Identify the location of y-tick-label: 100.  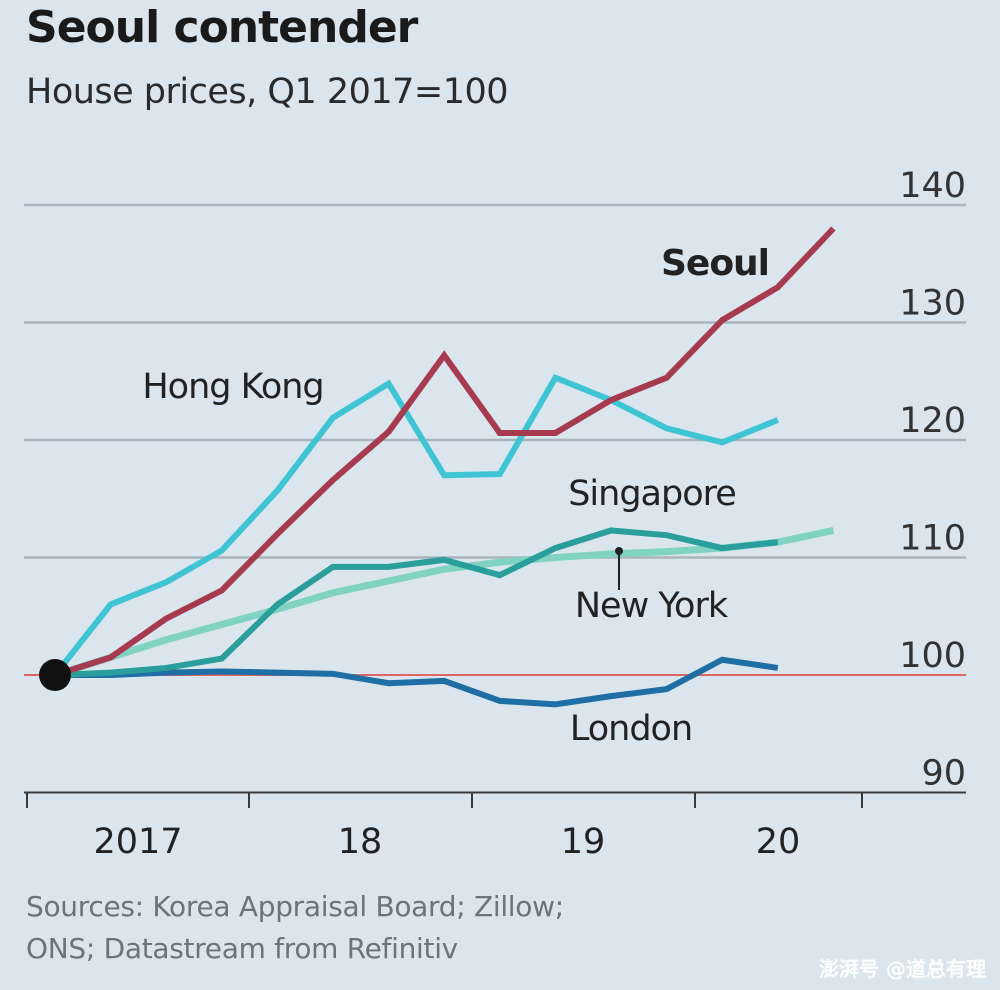
(932, 656).